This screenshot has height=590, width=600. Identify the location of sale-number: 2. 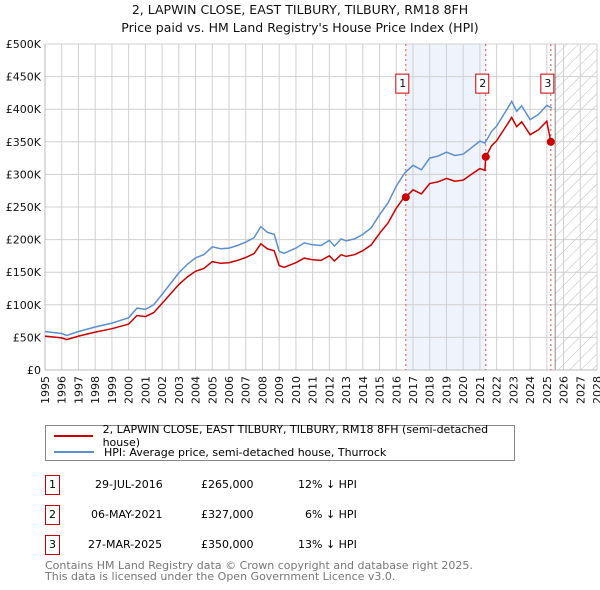
(52, 515).